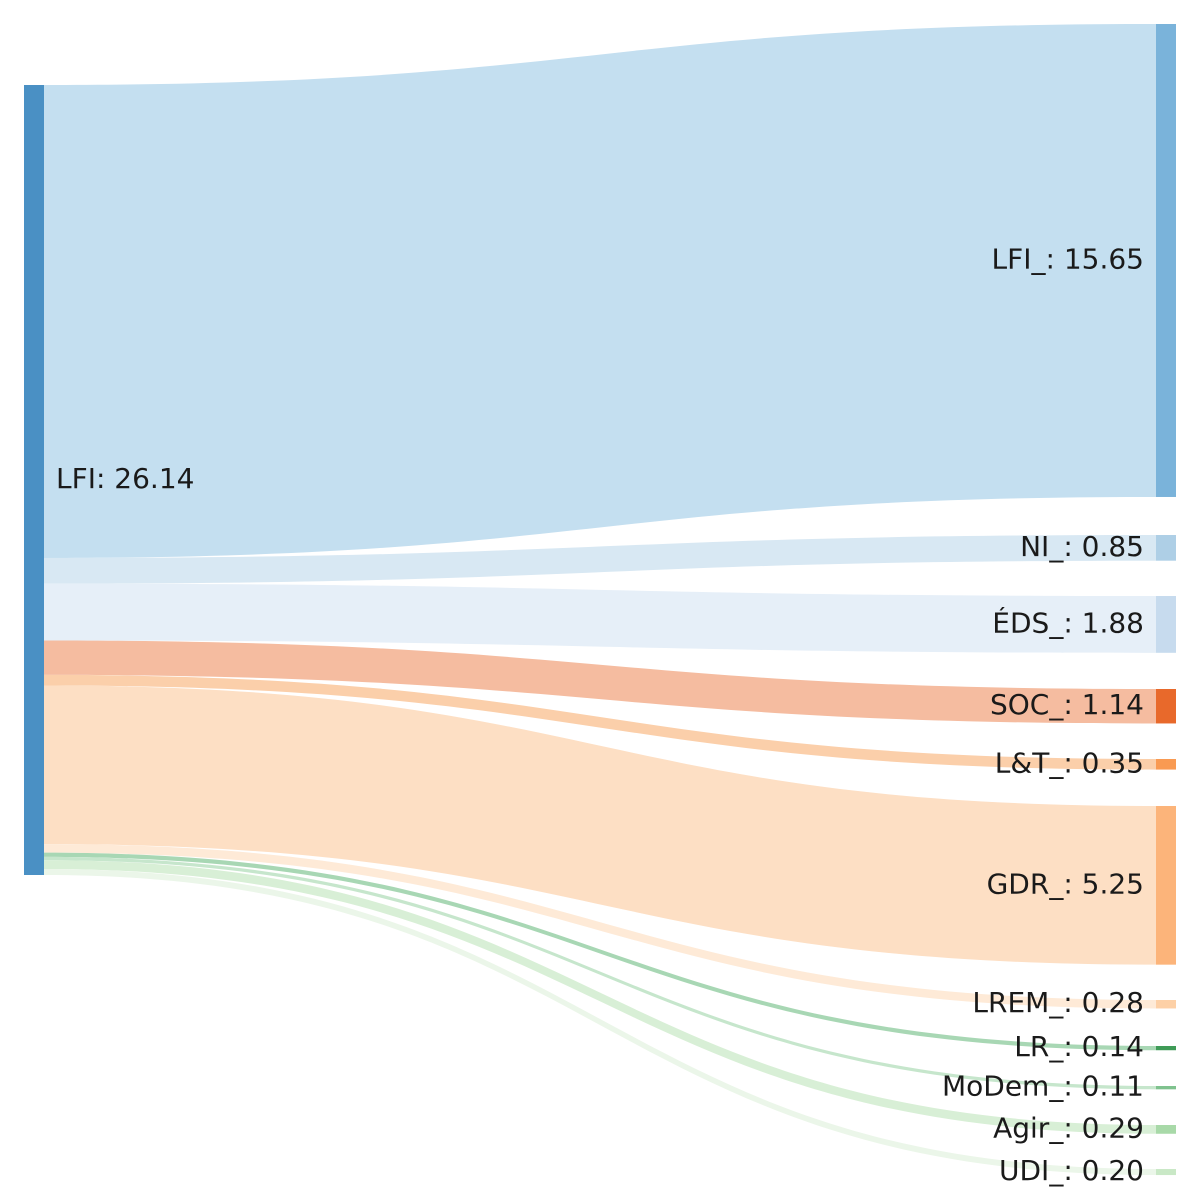 Image resolution: width=1200 pixels, height=1200 pixels. I want to click on label-source-lfi: LFI: 26.14, so click(125, 478).